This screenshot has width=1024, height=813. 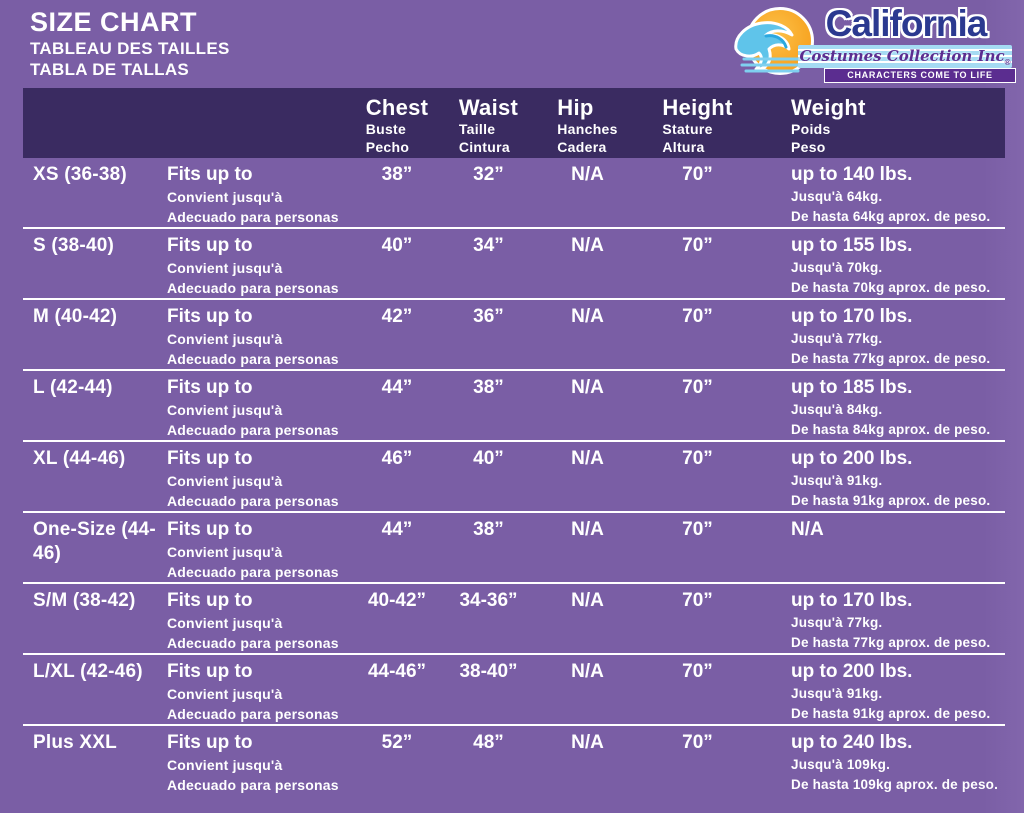 I want to click on column-header-chest: Chest Buste Pecho, so click(x=397, y=127).